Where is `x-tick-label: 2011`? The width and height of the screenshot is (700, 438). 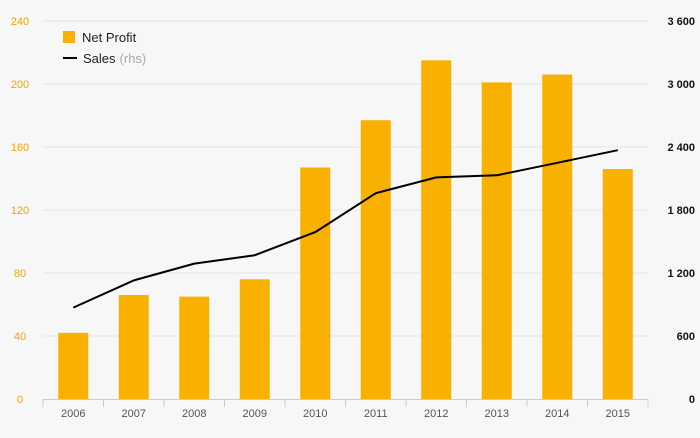
x-tick-label: 2011 is located at coordinates (376, 414).